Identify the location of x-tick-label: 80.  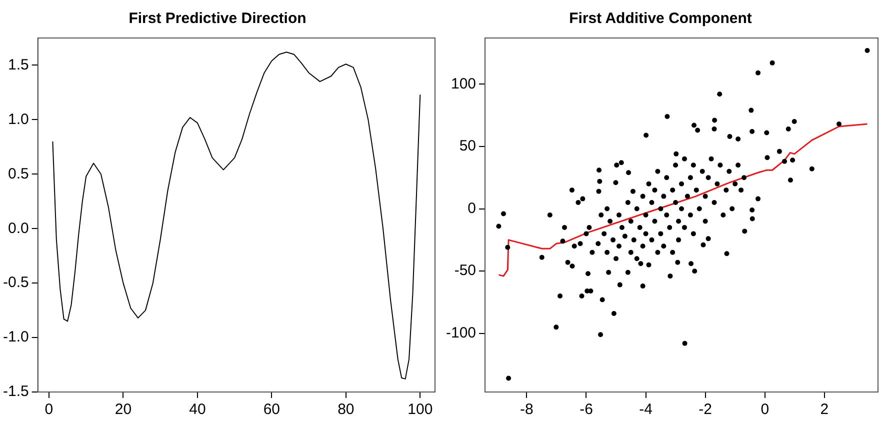
(346, 409).